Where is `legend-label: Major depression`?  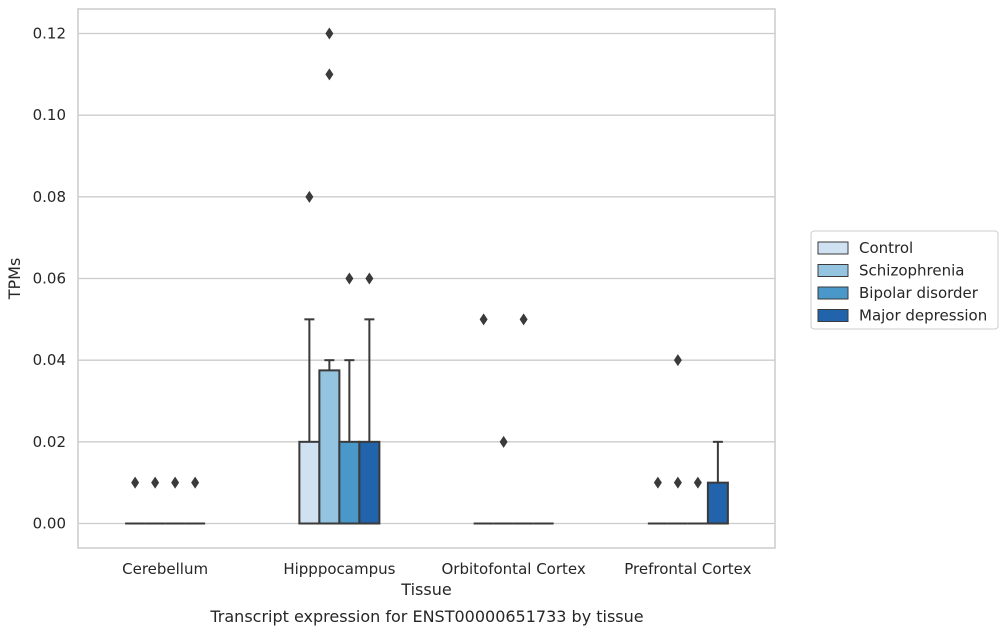
legend-label: Major depression is located at coordinates (923, 316).